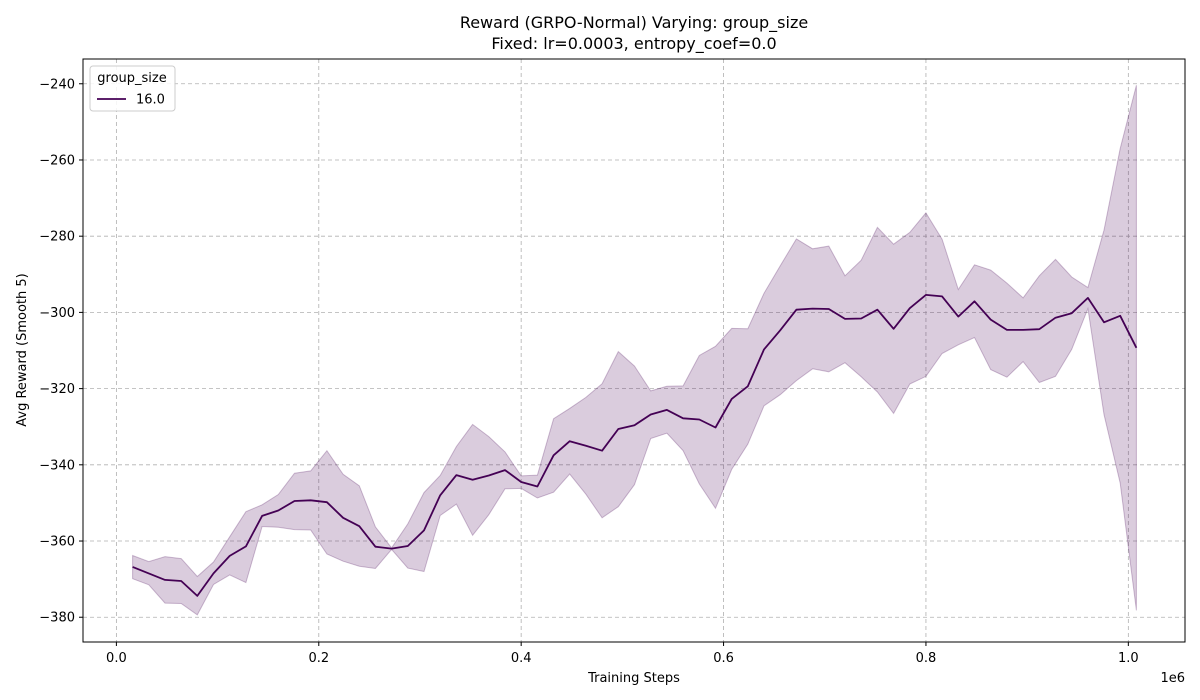  What do you see at coordinates (926, 658) in the screenshot?
I see `x-tick-label: 0.8` at bounding box center [926, 658].